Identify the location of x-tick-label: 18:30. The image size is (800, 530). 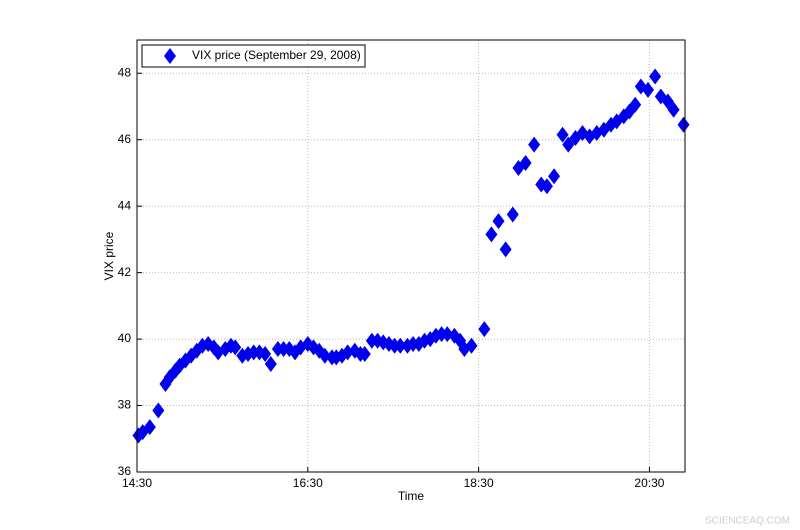
(479, 483).